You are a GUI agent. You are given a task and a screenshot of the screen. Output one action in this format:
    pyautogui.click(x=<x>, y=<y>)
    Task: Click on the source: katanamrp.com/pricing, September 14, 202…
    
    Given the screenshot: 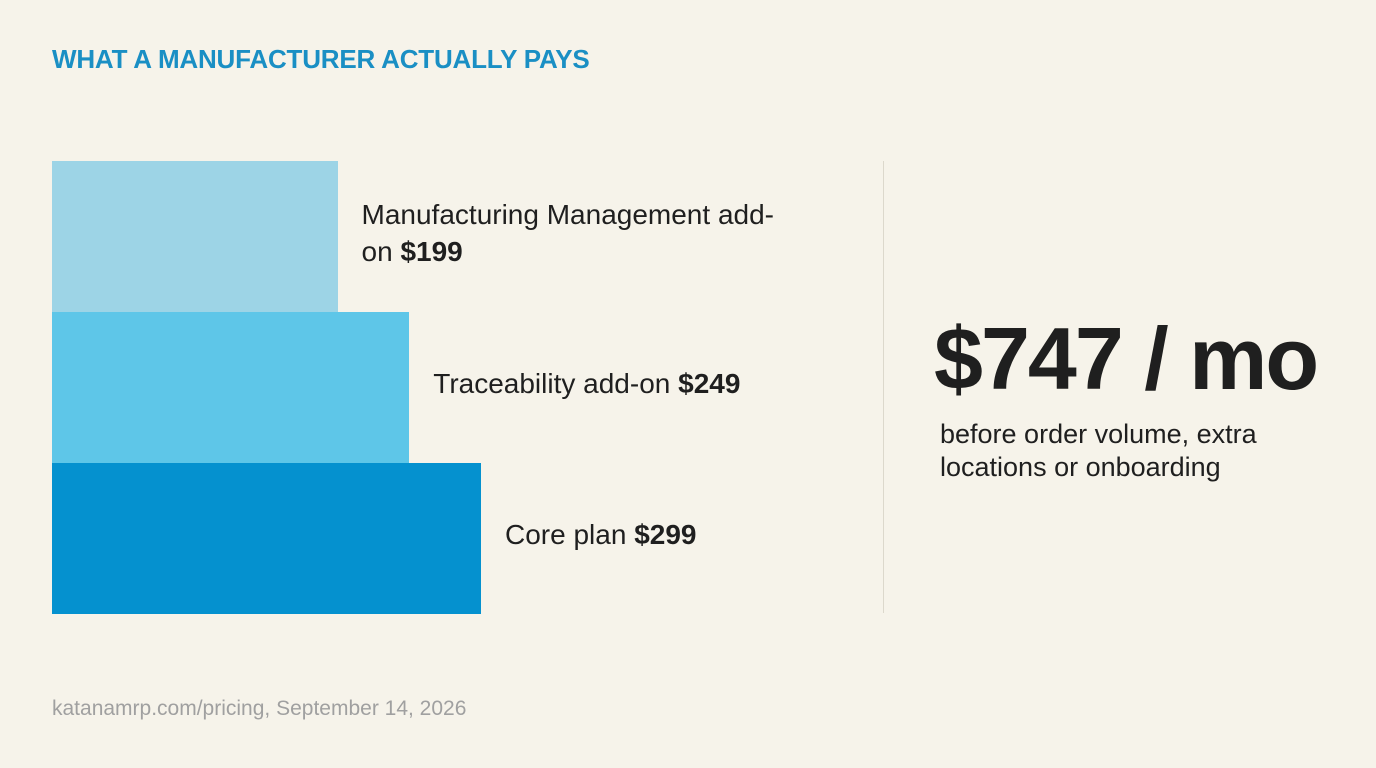 What is the action you would take?
    pyautogui.click(x=259, y=708)
    